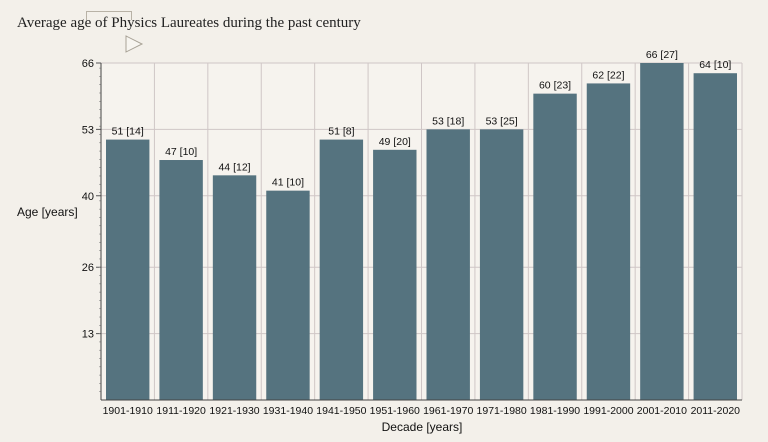  Describe the element at coordinates (88, 335) in the screenshot. I see `y-tick-label: 13` at that location.